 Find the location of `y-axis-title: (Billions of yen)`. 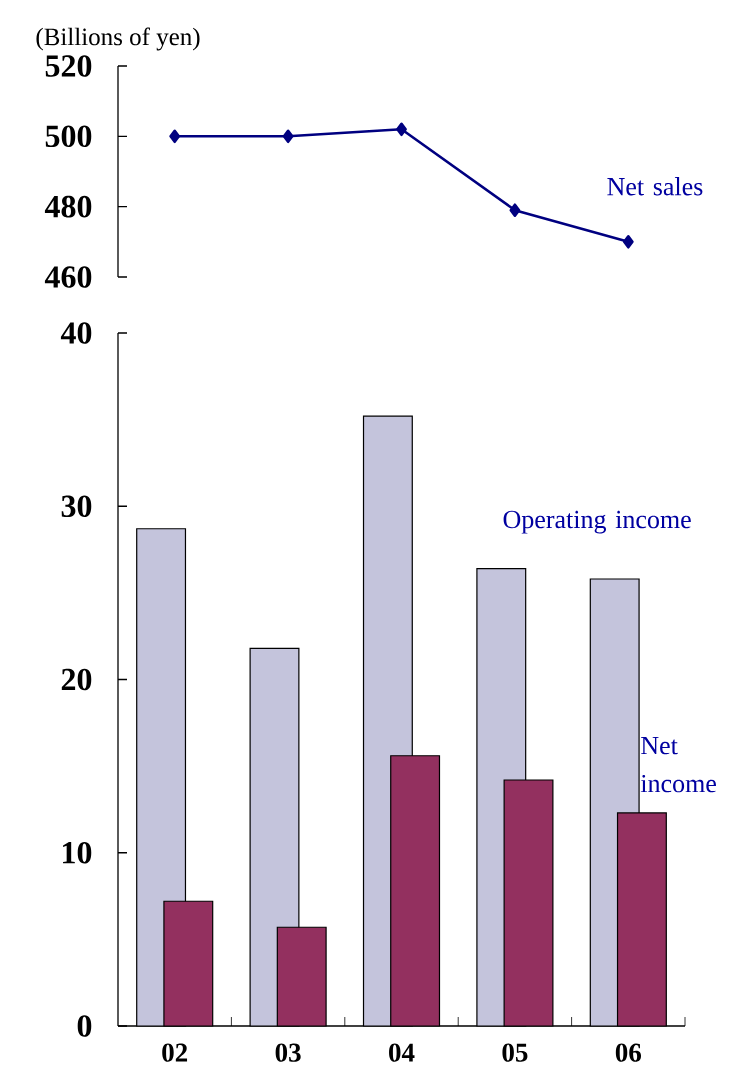

y-axis-title: (Billions of yen) is located at coordinates (118, 39).